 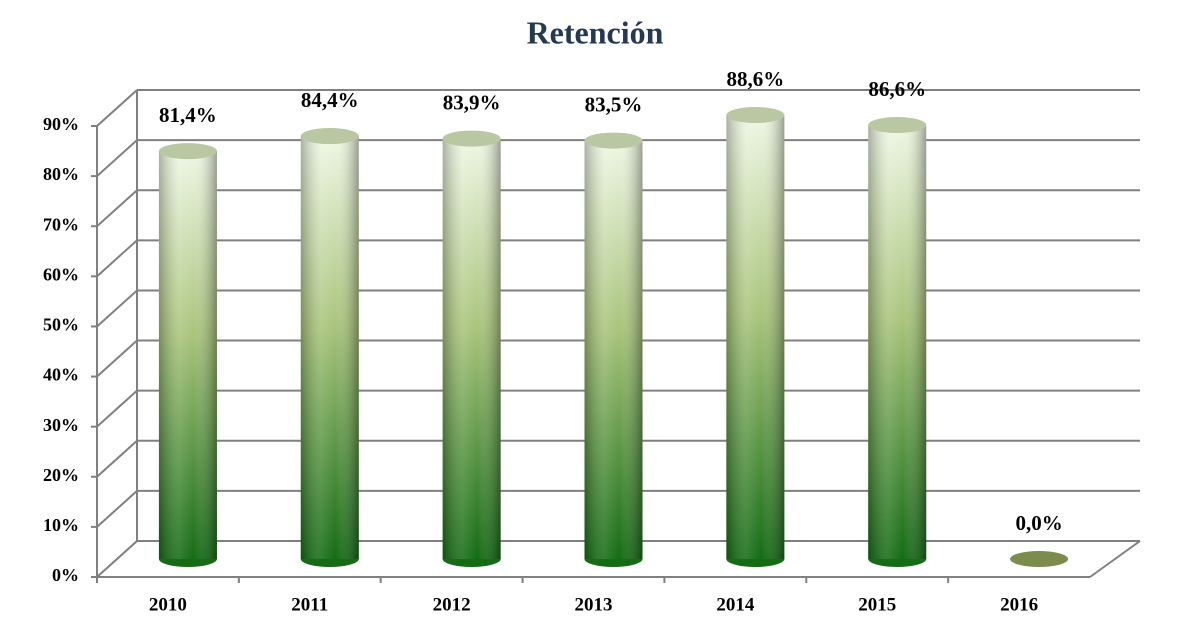 I want to click on chart-title: Retención, so click(x=595, y=32).